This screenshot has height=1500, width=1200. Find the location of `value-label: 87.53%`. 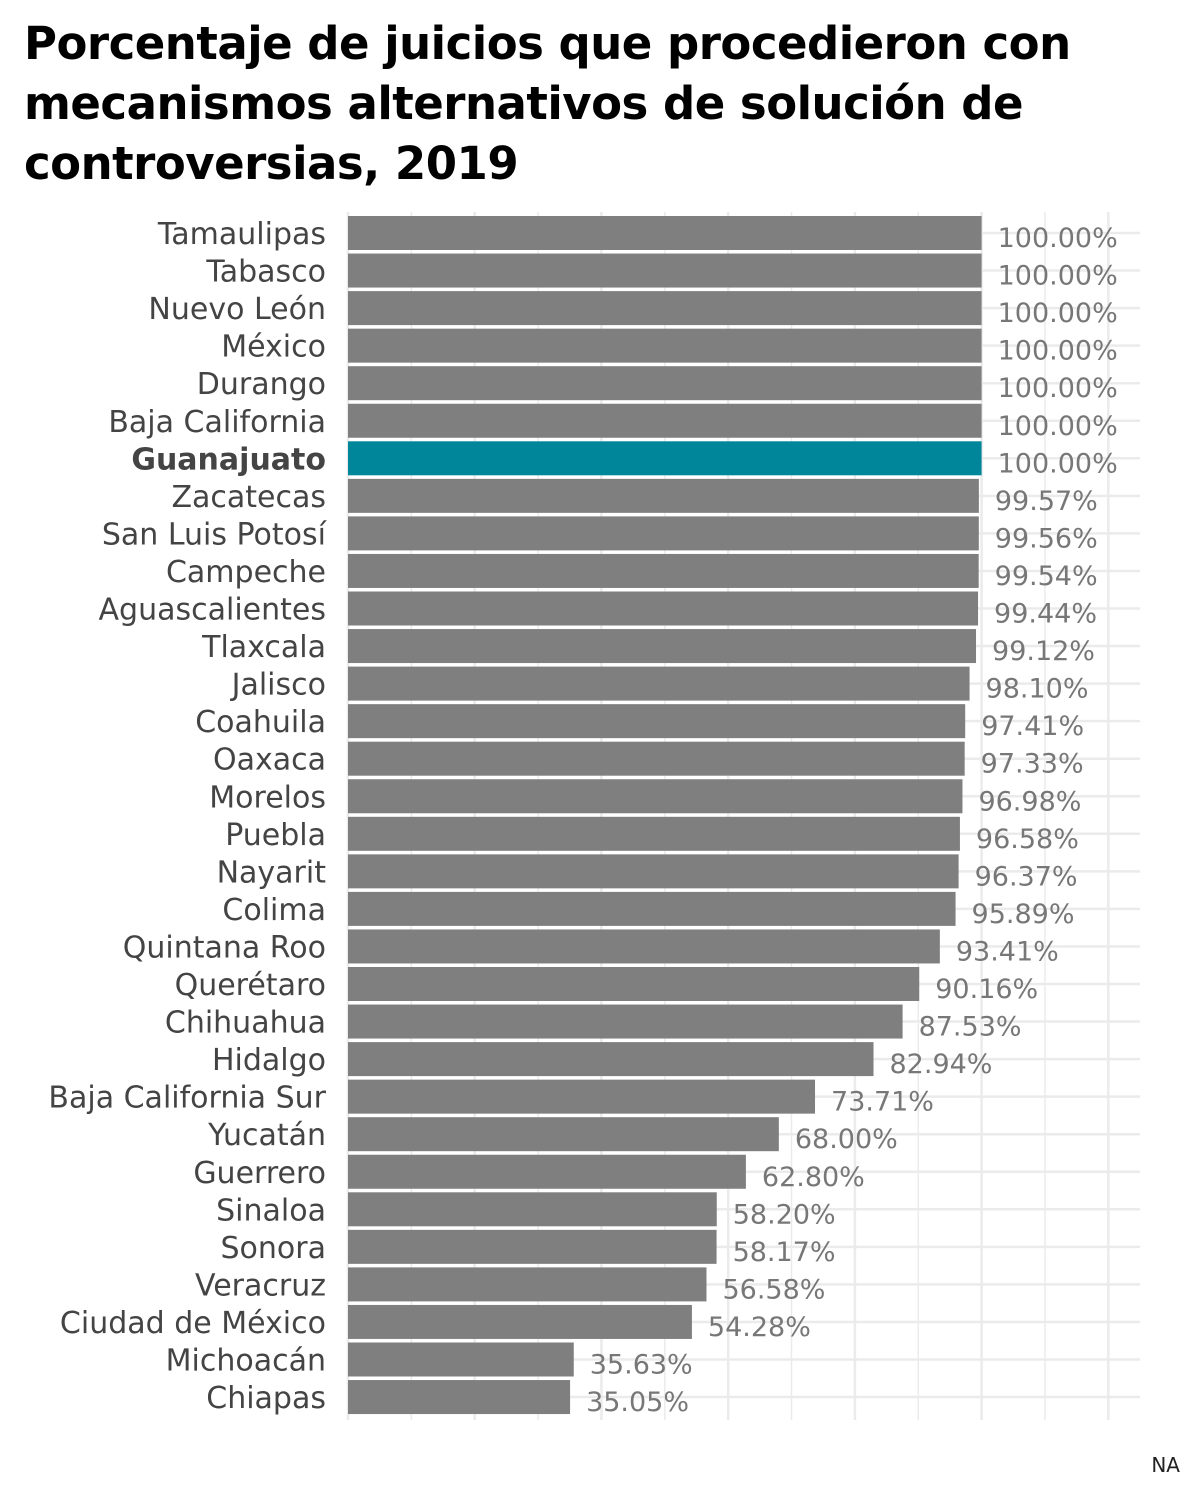

value-label: 87.53% is located at coordinates (970, 1027).